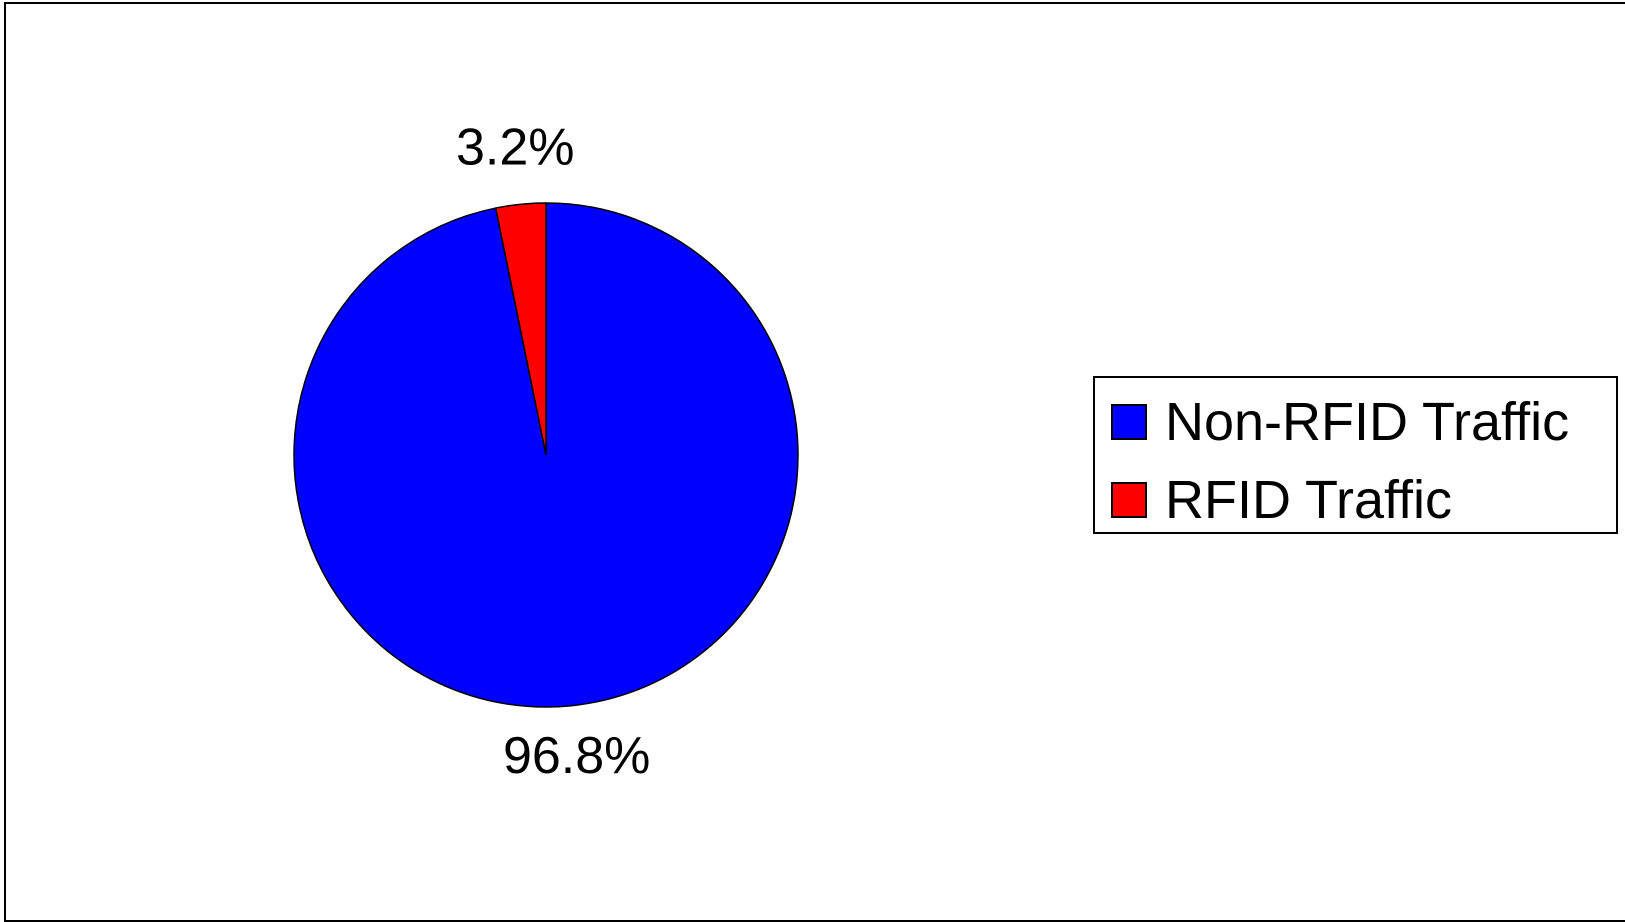 The width and height of the screenshot is (1625, 922). I want to click on legend-label-rfid: RFID Traffic, so click(1309, 500).